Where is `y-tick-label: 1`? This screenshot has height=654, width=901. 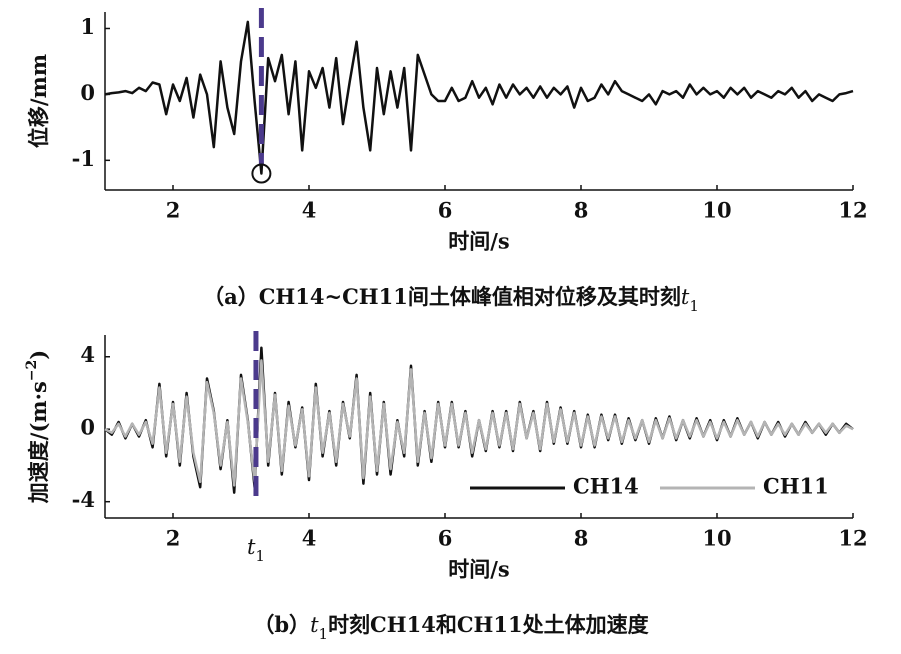 y-tick-label: 1 is located at coordinates (87, 26).